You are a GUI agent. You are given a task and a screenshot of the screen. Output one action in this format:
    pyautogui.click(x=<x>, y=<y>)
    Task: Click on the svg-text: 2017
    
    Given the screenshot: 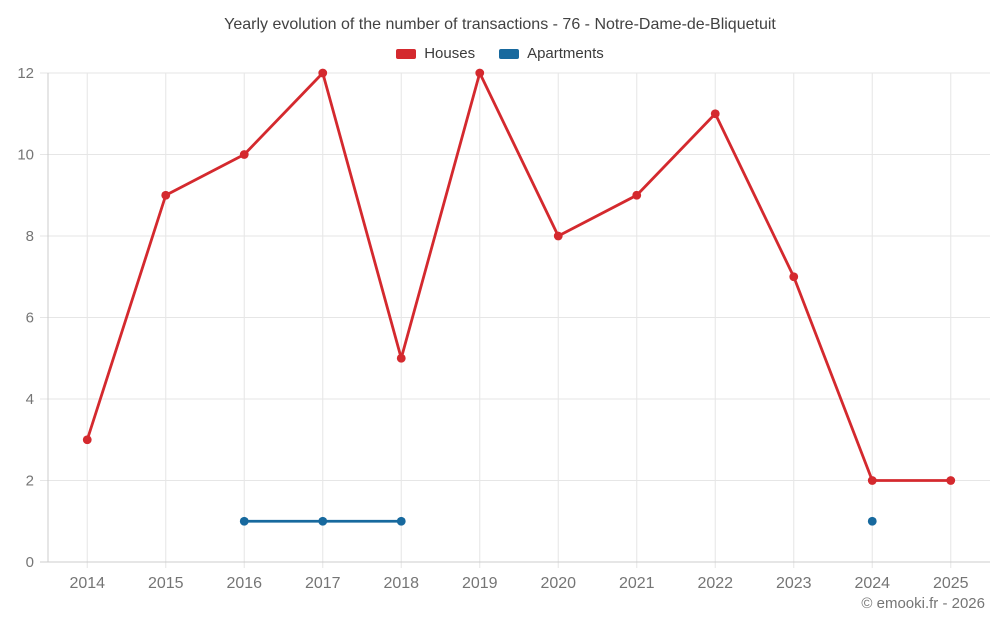 What is the action you would take?
    pyautogui.click(x=323, y=583)
    